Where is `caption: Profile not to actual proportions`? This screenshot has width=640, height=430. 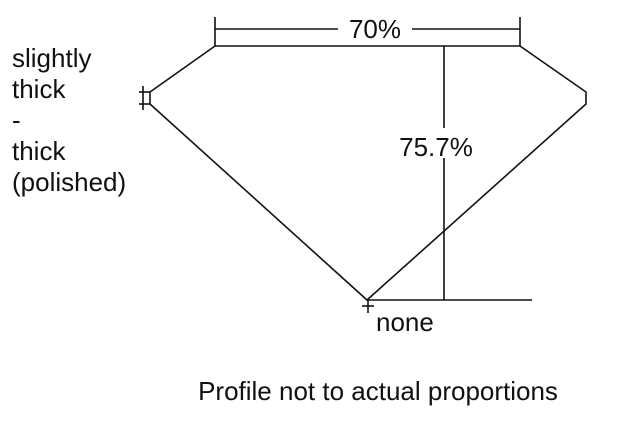 caption: Profile not to actual proportions is located at coordinates (378, 391).